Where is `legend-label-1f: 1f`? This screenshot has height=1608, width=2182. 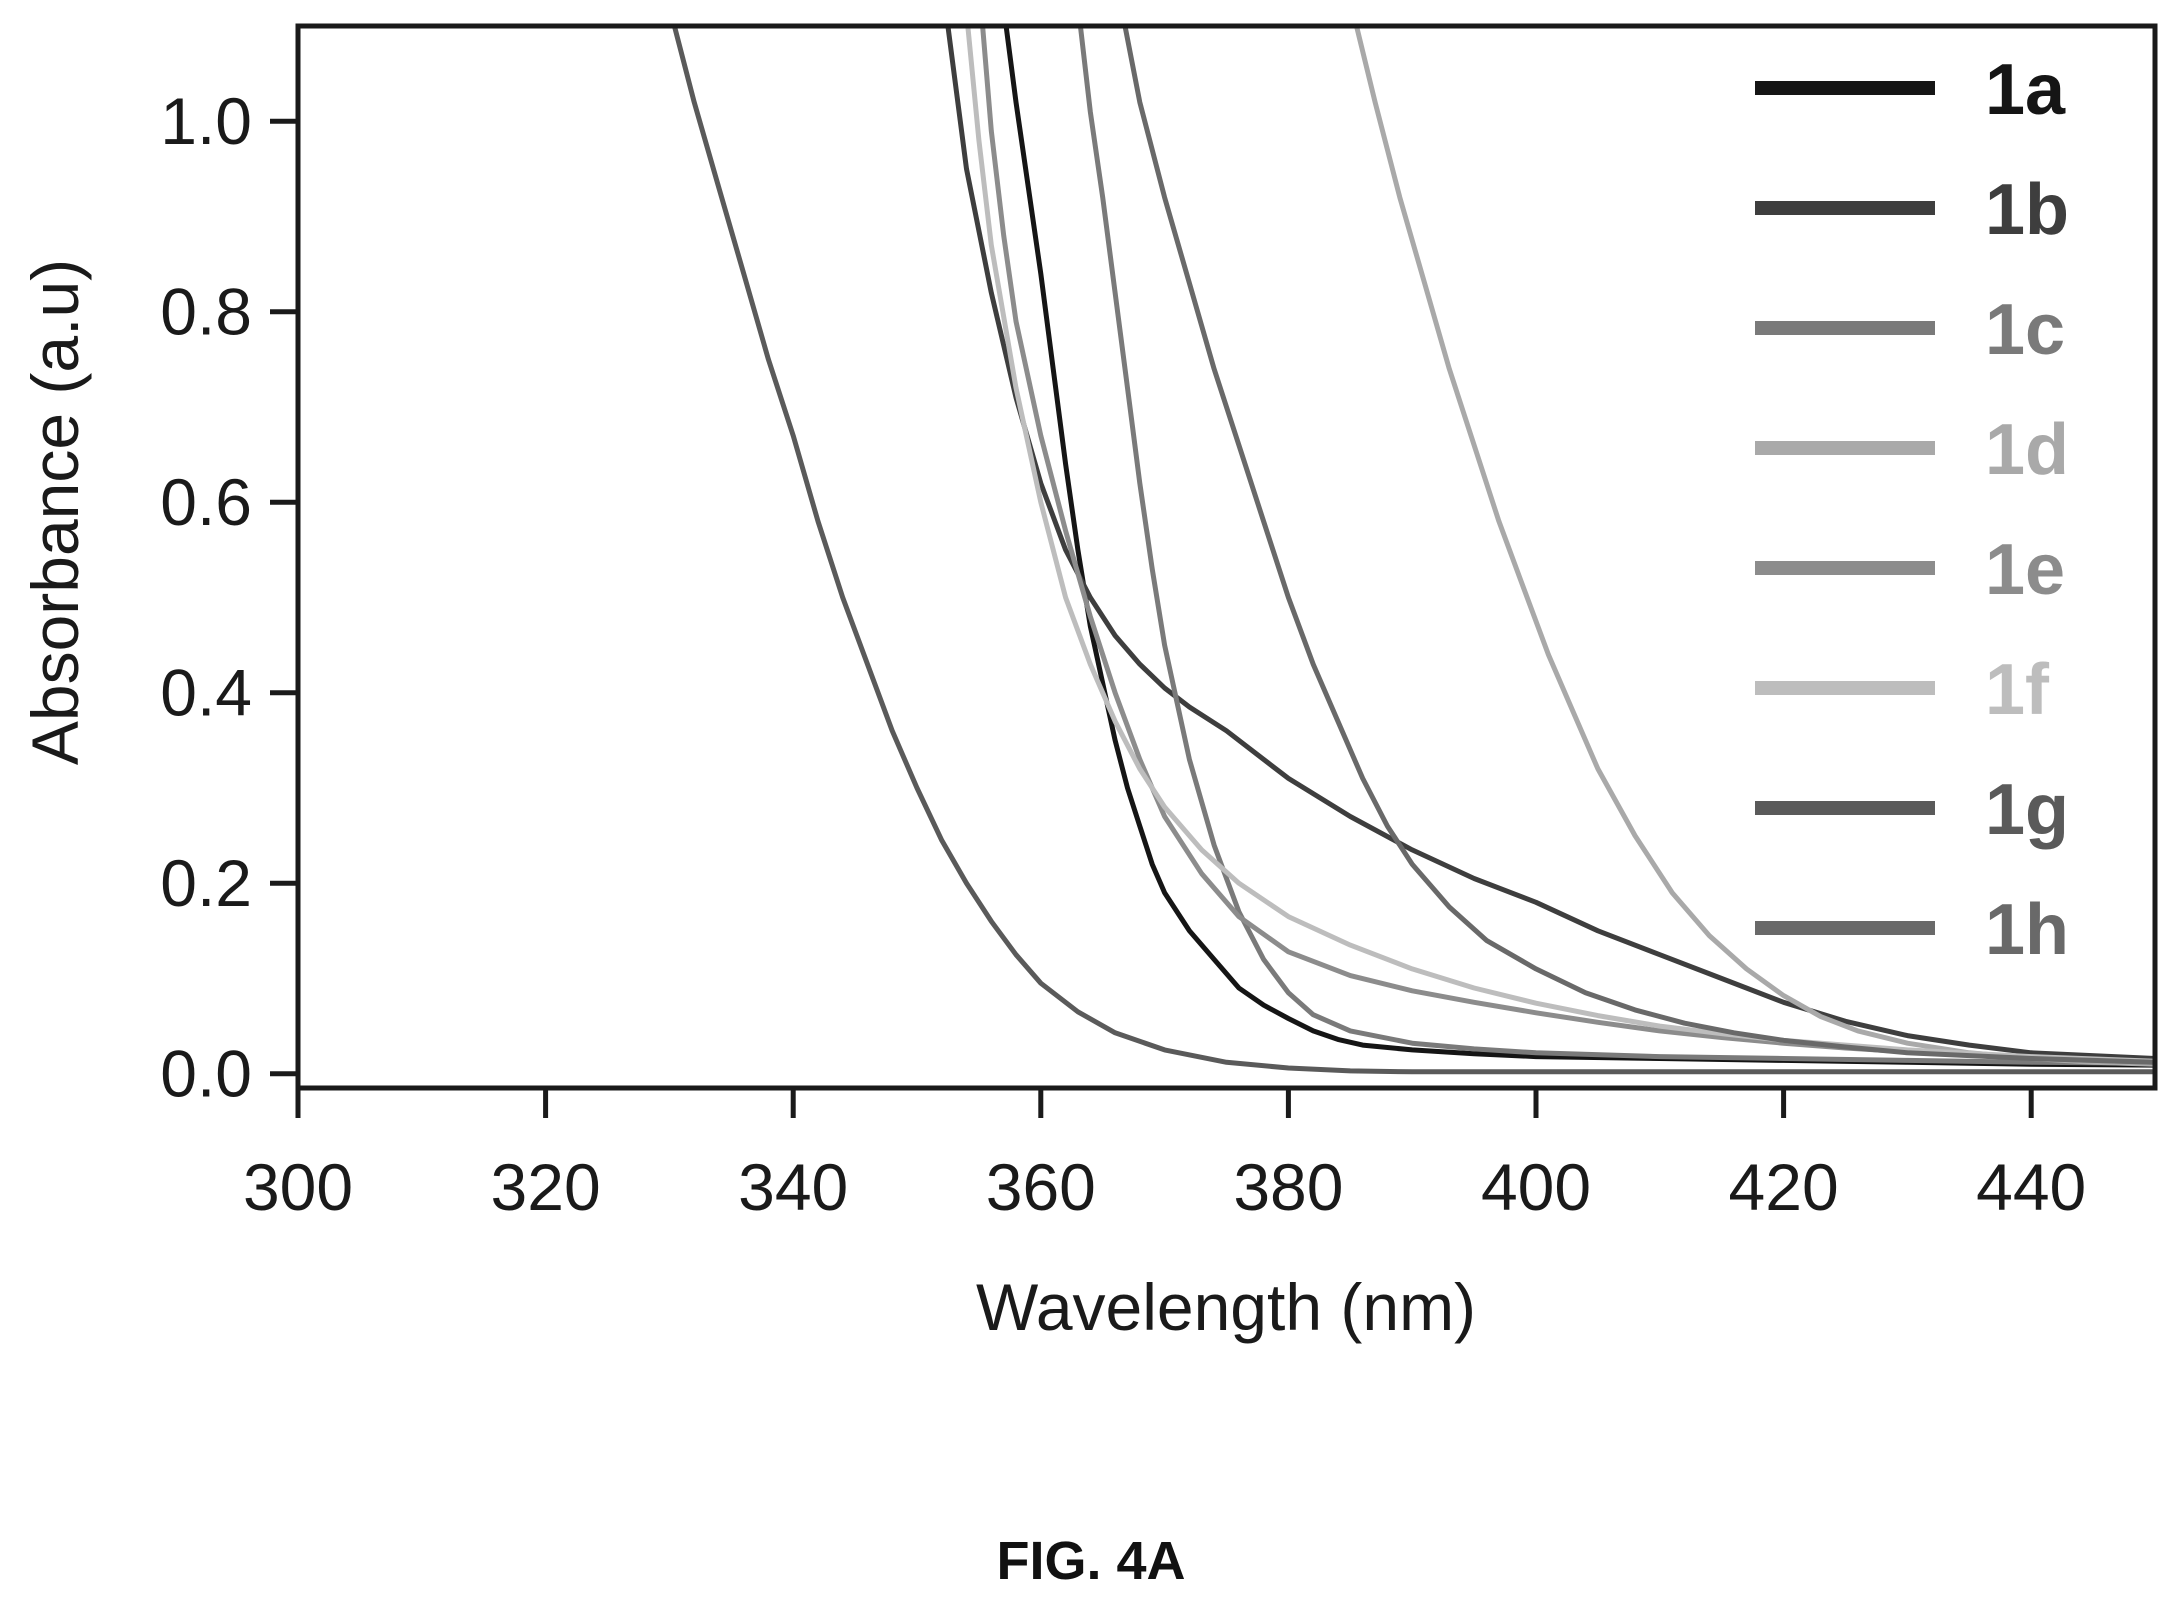 legend-label-1f: 1f is located at coordinates (2017, 690).